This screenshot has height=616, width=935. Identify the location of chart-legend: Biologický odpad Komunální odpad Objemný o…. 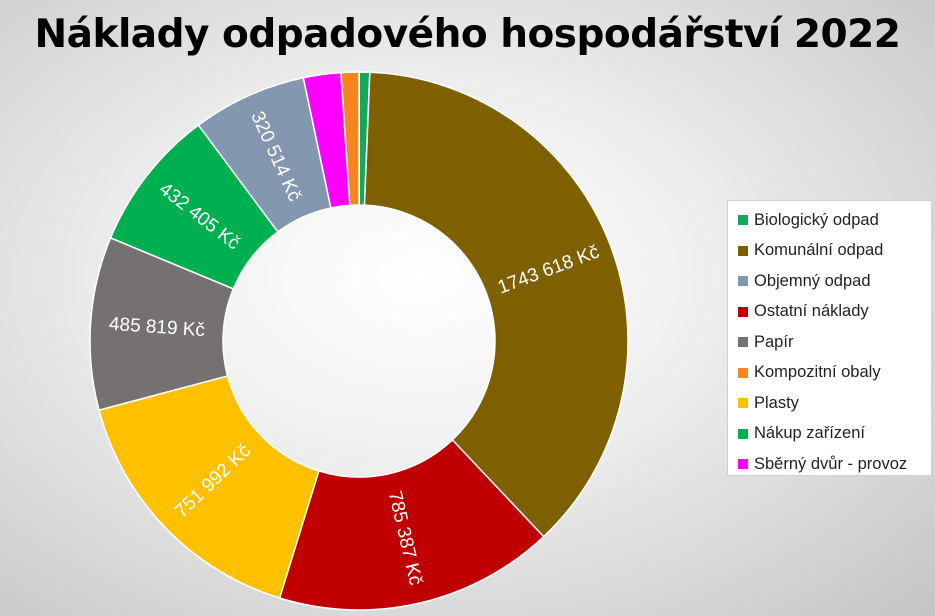
(829, 338).